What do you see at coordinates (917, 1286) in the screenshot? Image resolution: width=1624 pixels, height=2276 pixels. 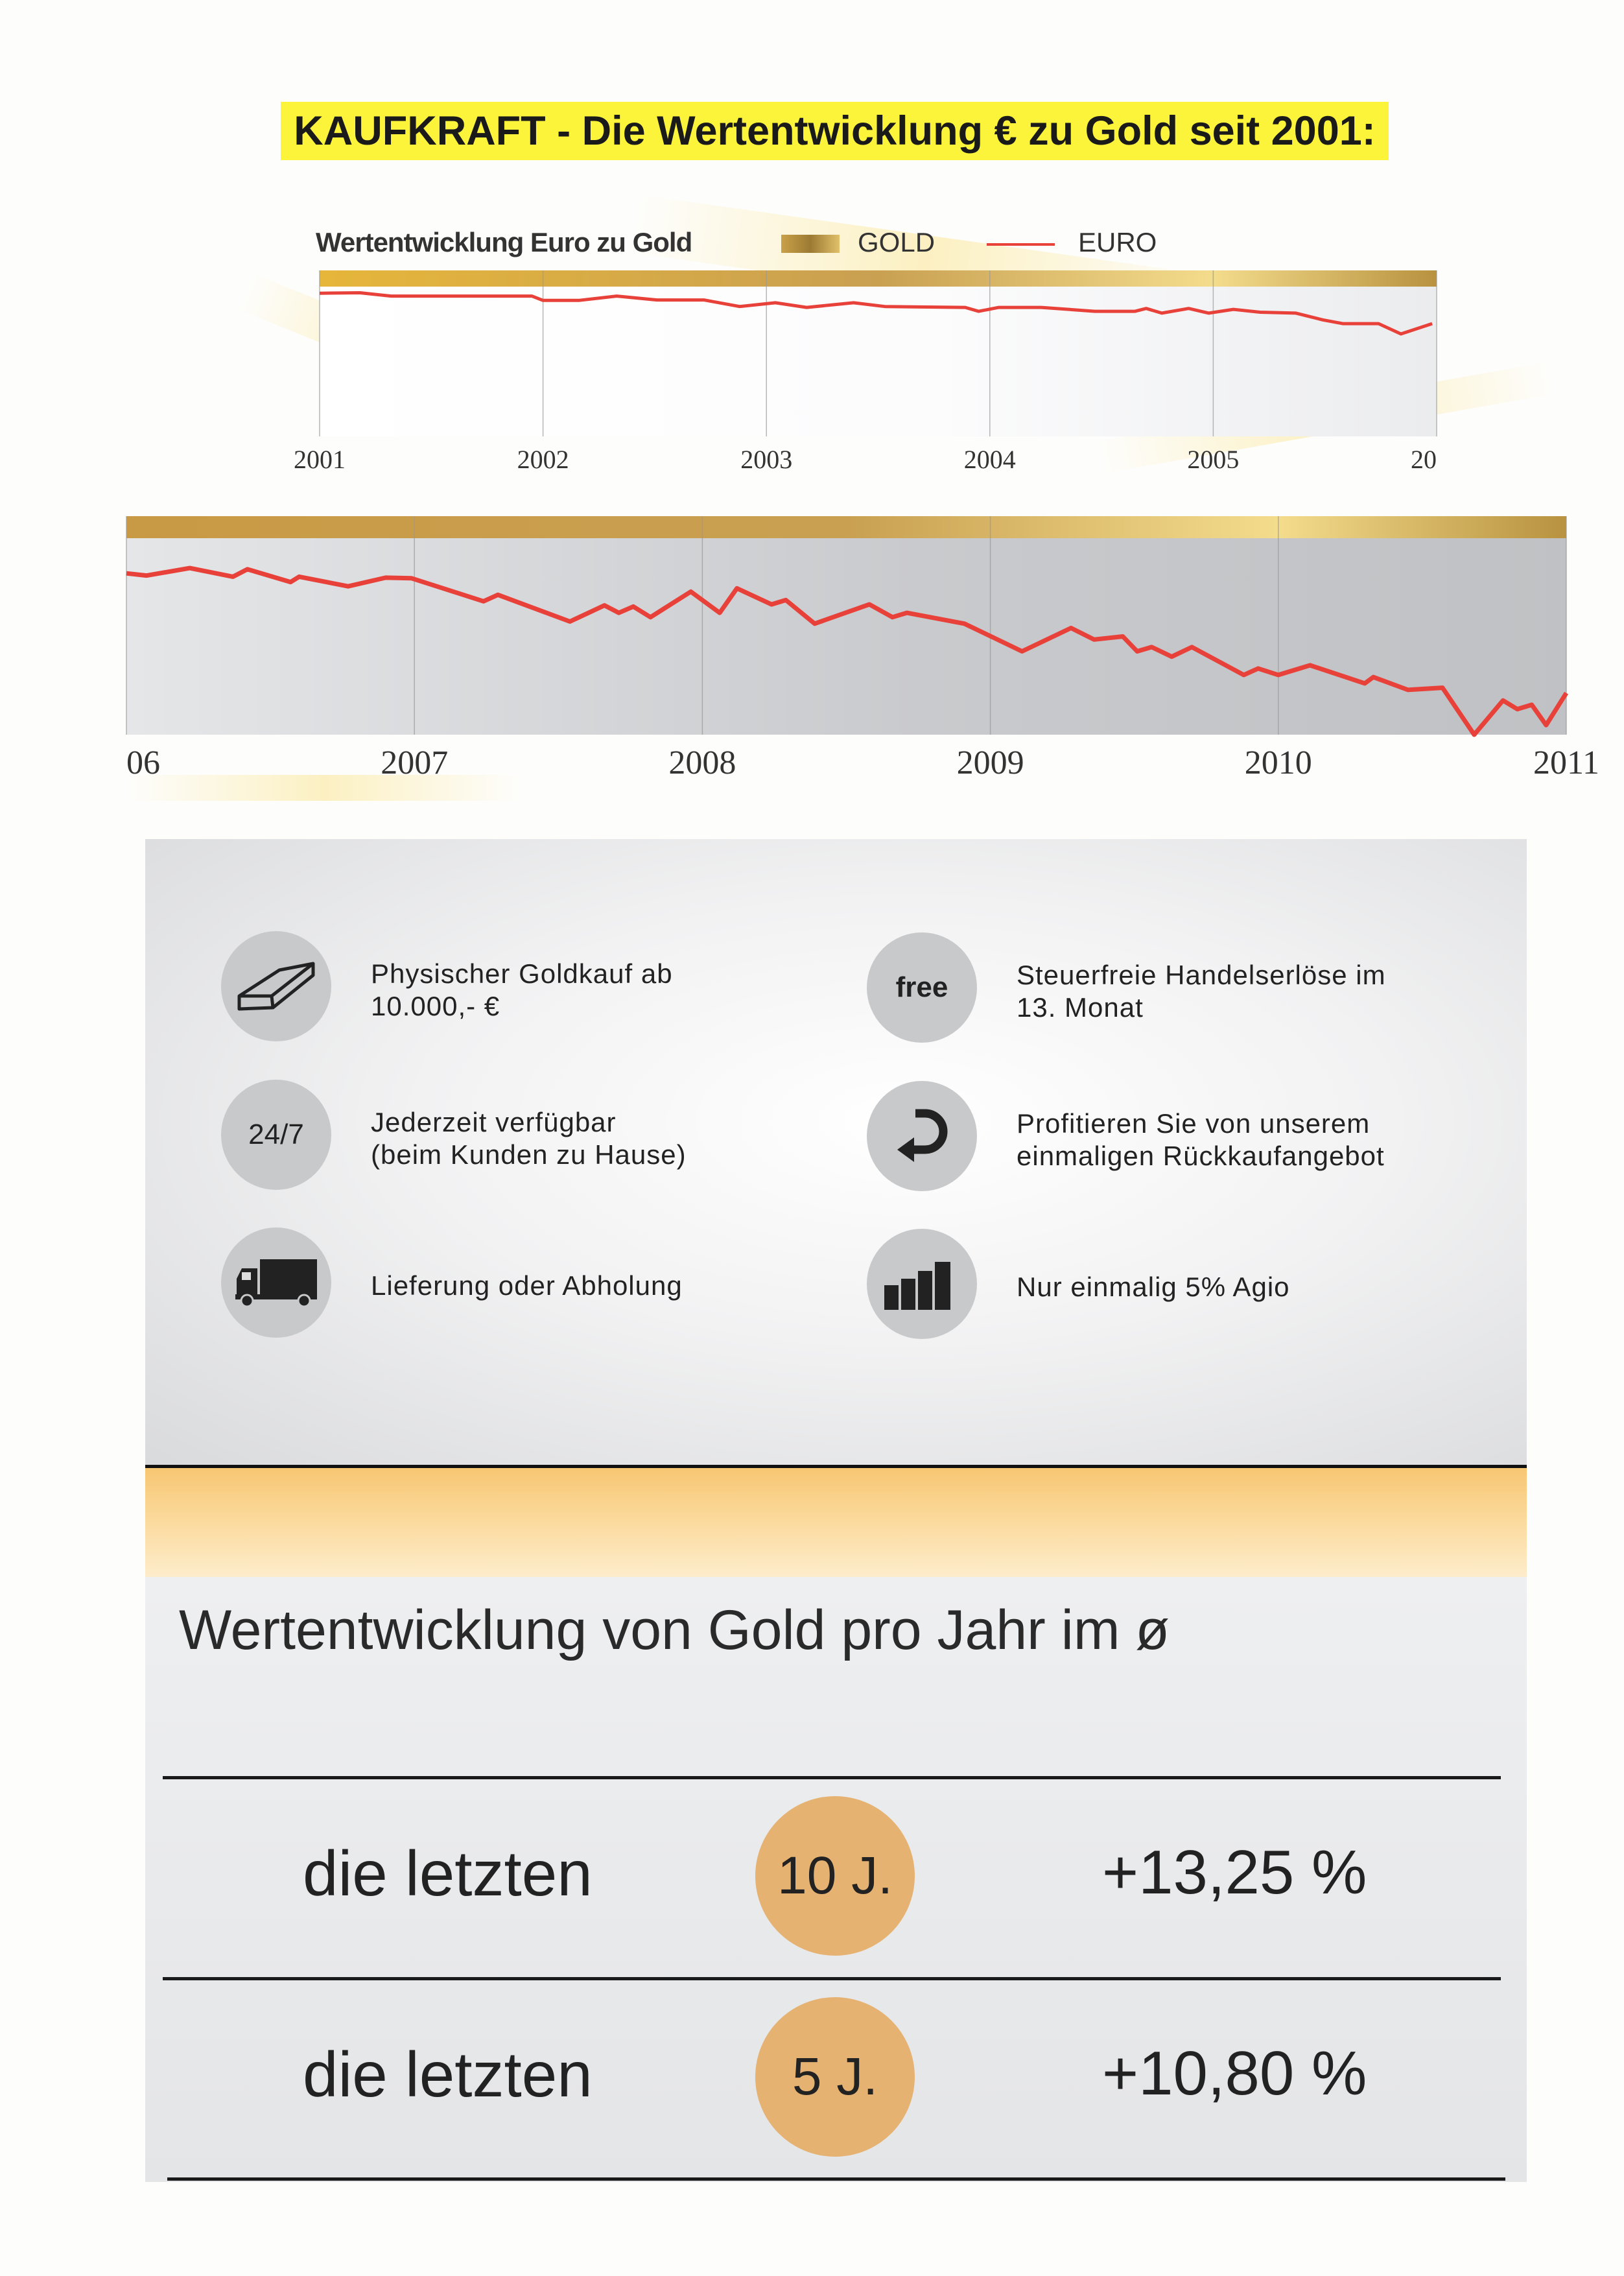 I see `bar-chart-icon` at bounding box center [917, 1286].